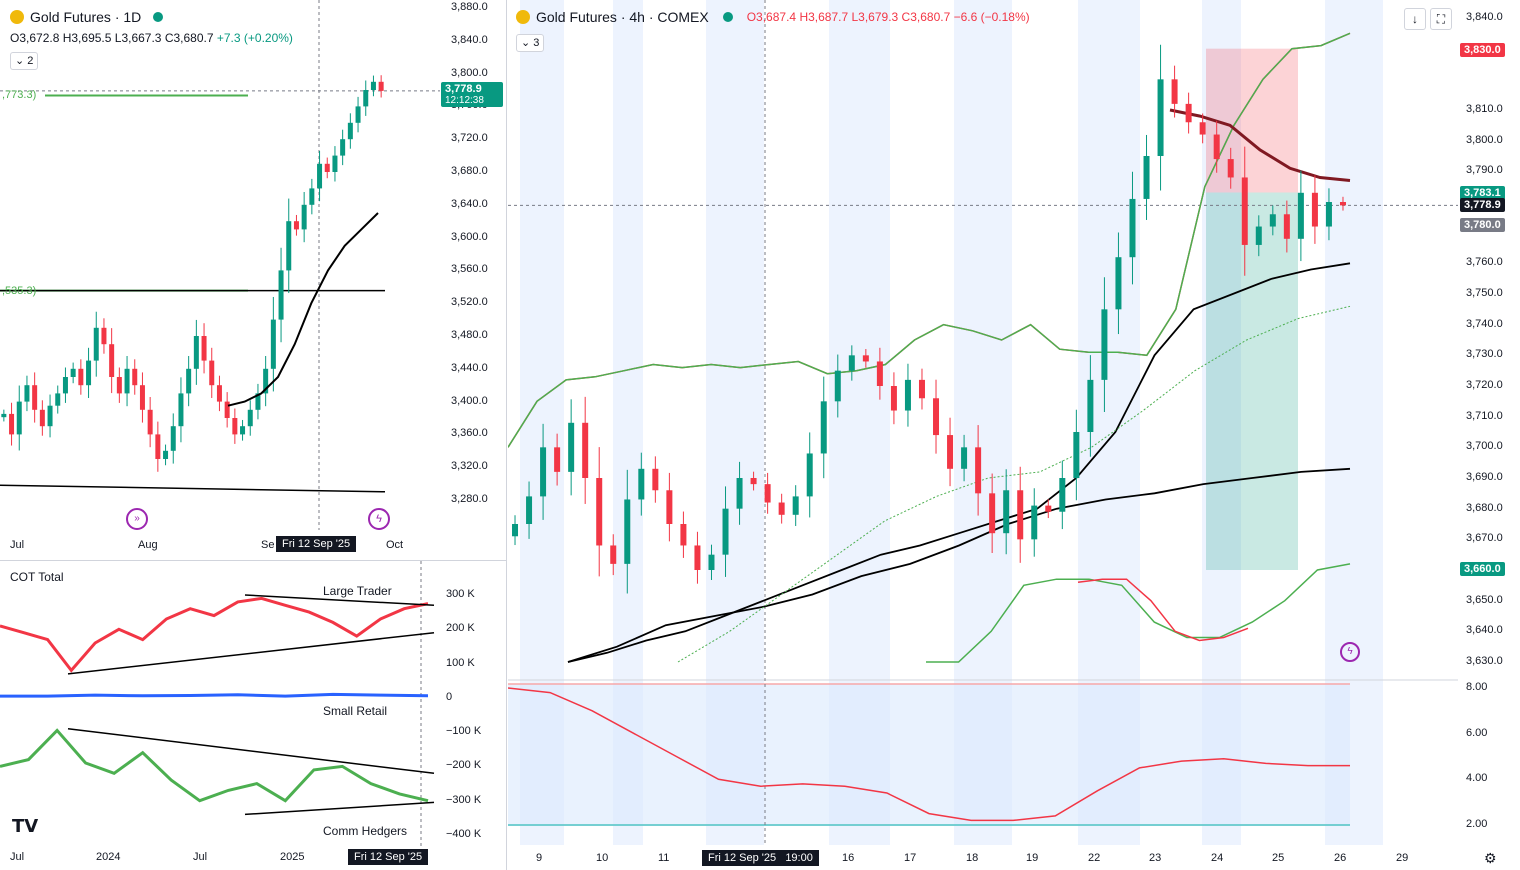 This screenshot has width=1520, height=870. Describe the element at coordinates (17, 17) in the screenshot. I see `gold-symbol-icon` at that location.